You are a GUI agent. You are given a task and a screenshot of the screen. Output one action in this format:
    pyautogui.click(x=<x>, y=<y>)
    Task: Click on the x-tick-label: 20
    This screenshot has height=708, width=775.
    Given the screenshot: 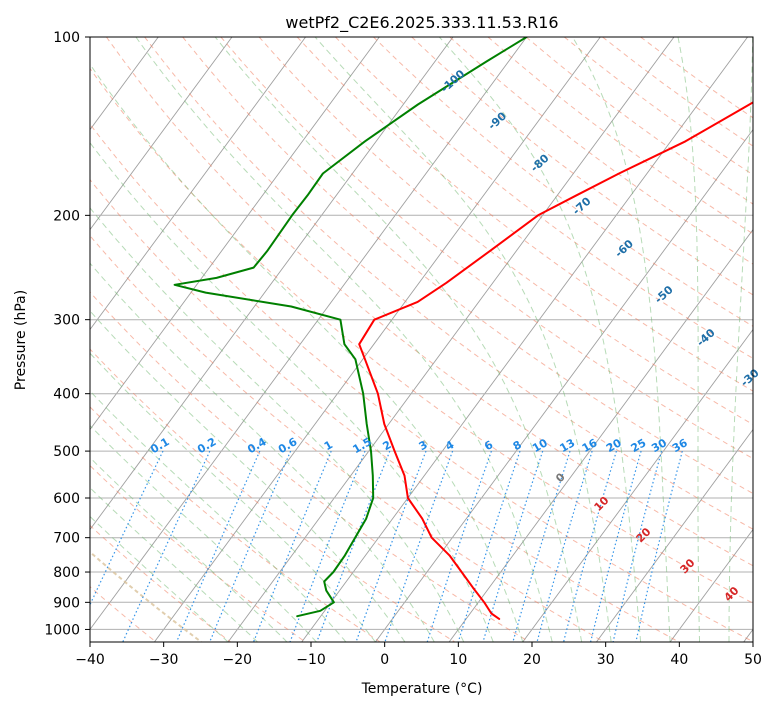 What is the action you would take?
    pyautogui.click(x=532, y=660)
    